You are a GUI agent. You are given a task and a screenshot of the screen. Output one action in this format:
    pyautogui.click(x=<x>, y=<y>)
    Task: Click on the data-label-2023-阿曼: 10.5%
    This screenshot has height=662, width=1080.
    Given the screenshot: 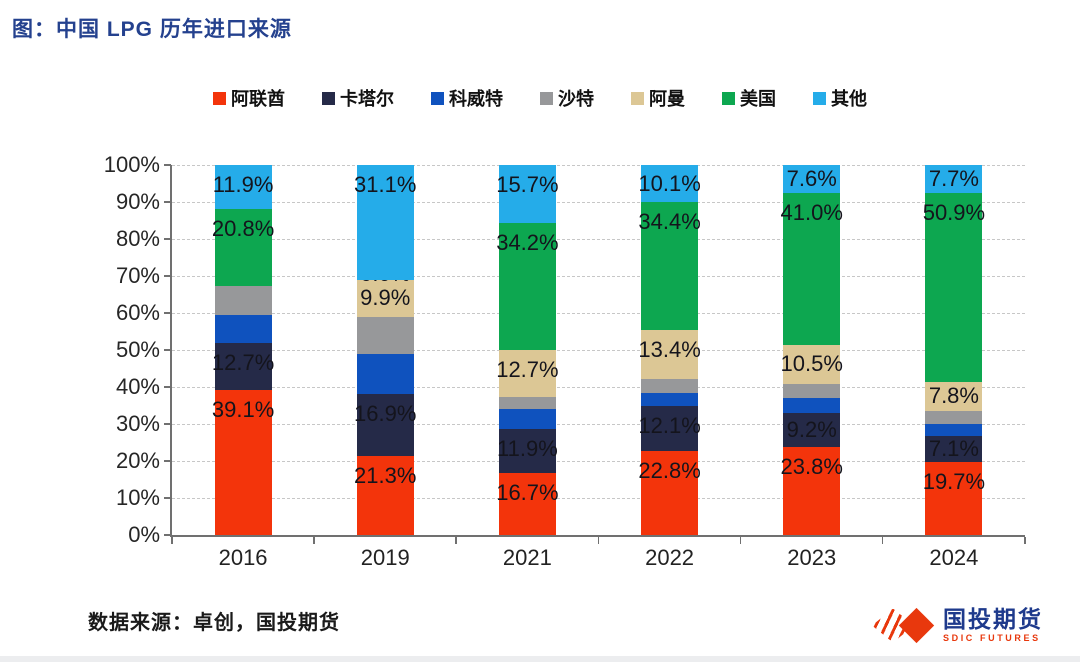 What is the action you would take?
    pyautogui.click(x=811, y=364)
    